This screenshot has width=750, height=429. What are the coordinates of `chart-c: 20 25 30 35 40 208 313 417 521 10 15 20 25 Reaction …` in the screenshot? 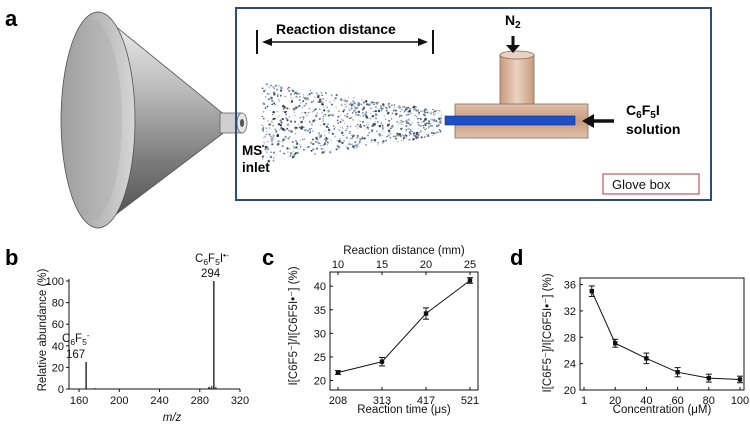 It's located at (383, 330).